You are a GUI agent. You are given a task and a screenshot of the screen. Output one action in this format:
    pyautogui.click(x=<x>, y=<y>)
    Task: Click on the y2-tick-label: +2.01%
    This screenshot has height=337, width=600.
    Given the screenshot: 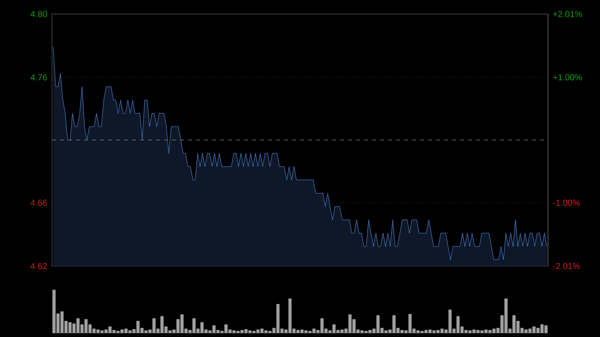 What is the action you would take?
    pyautogui.click(x=567, y=14)
    